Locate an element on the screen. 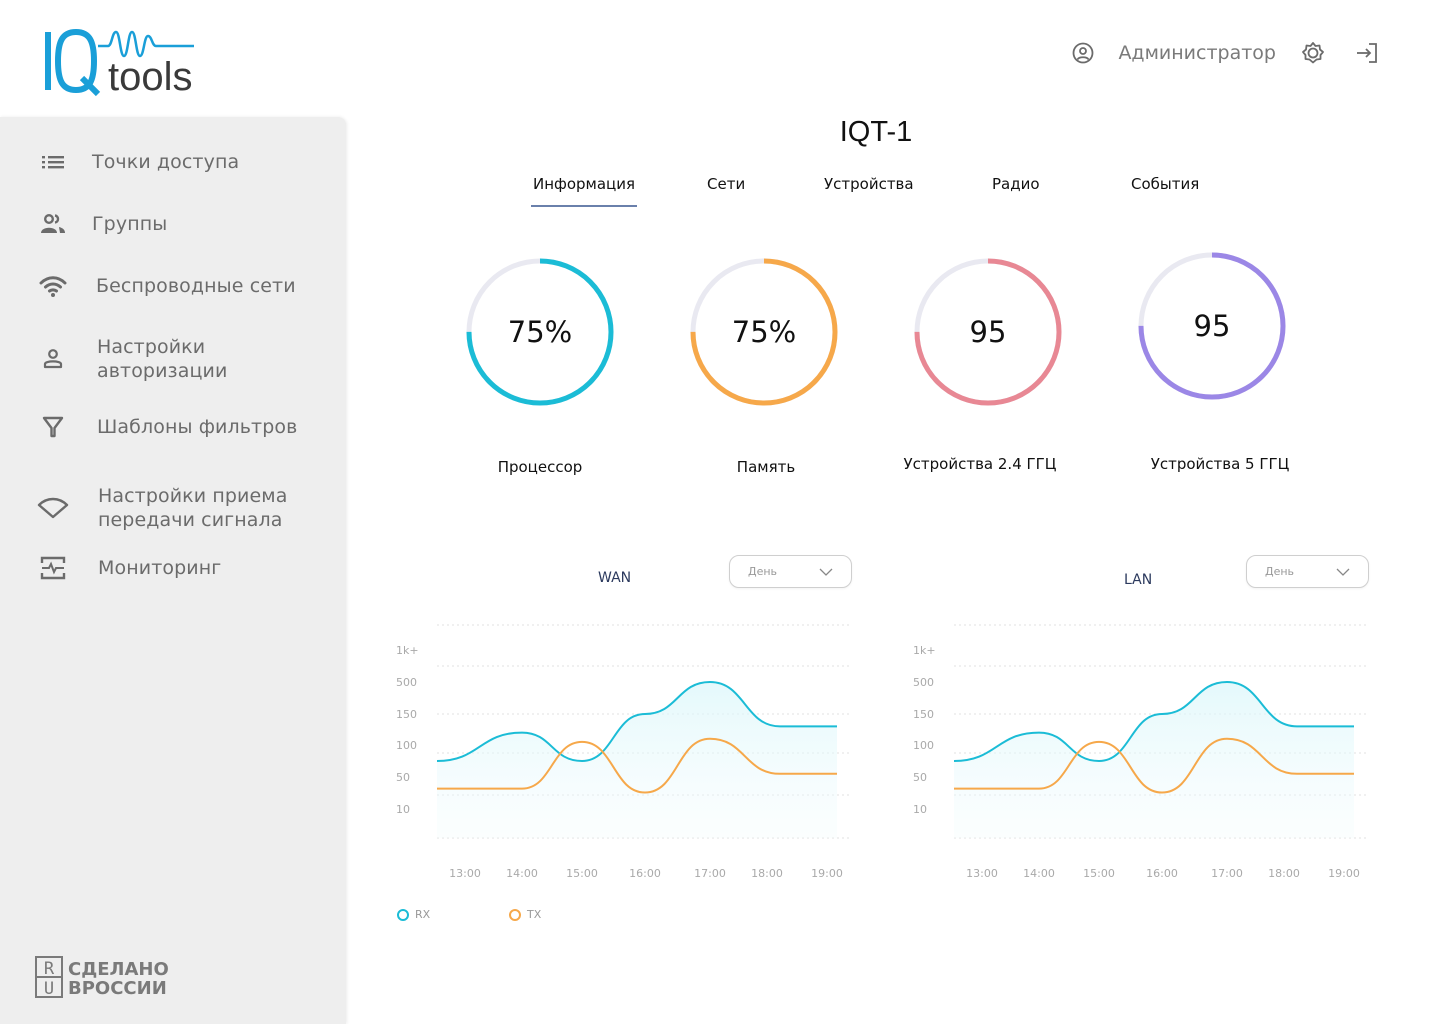 The height and width of the screenshot is (1024, 1440). user-name: Администратор is located at coordinates (1197, 53).